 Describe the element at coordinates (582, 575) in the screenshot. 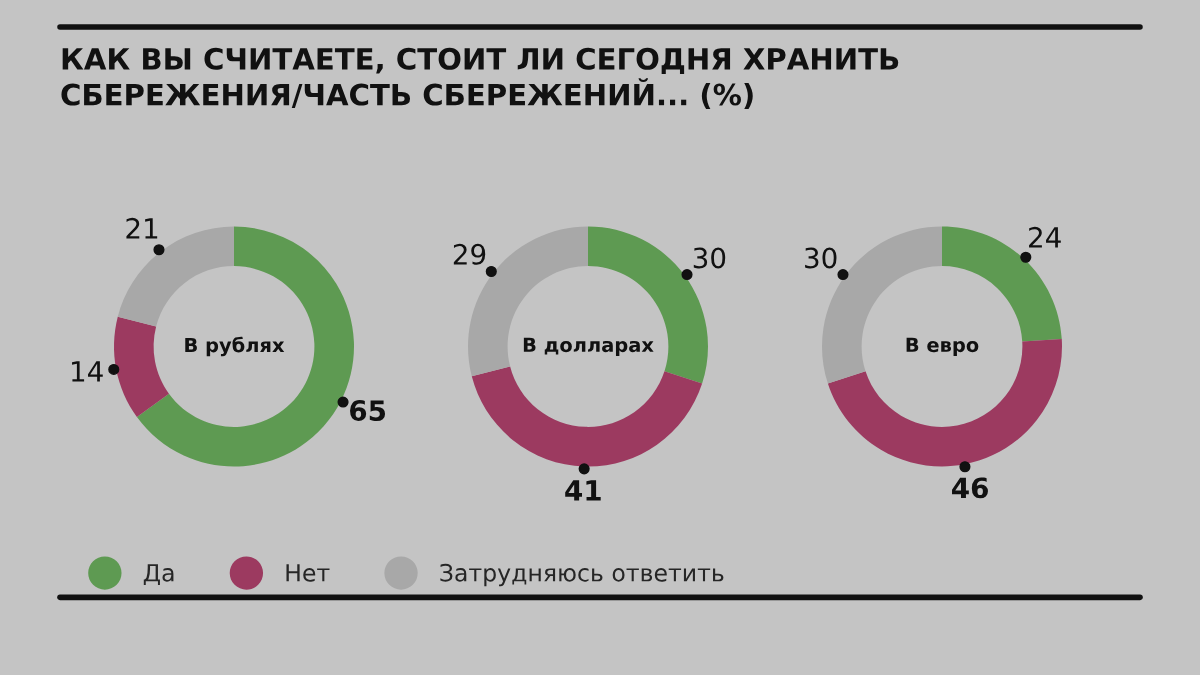

I see `legend-label: Затрудняюсь ответить` at that location.